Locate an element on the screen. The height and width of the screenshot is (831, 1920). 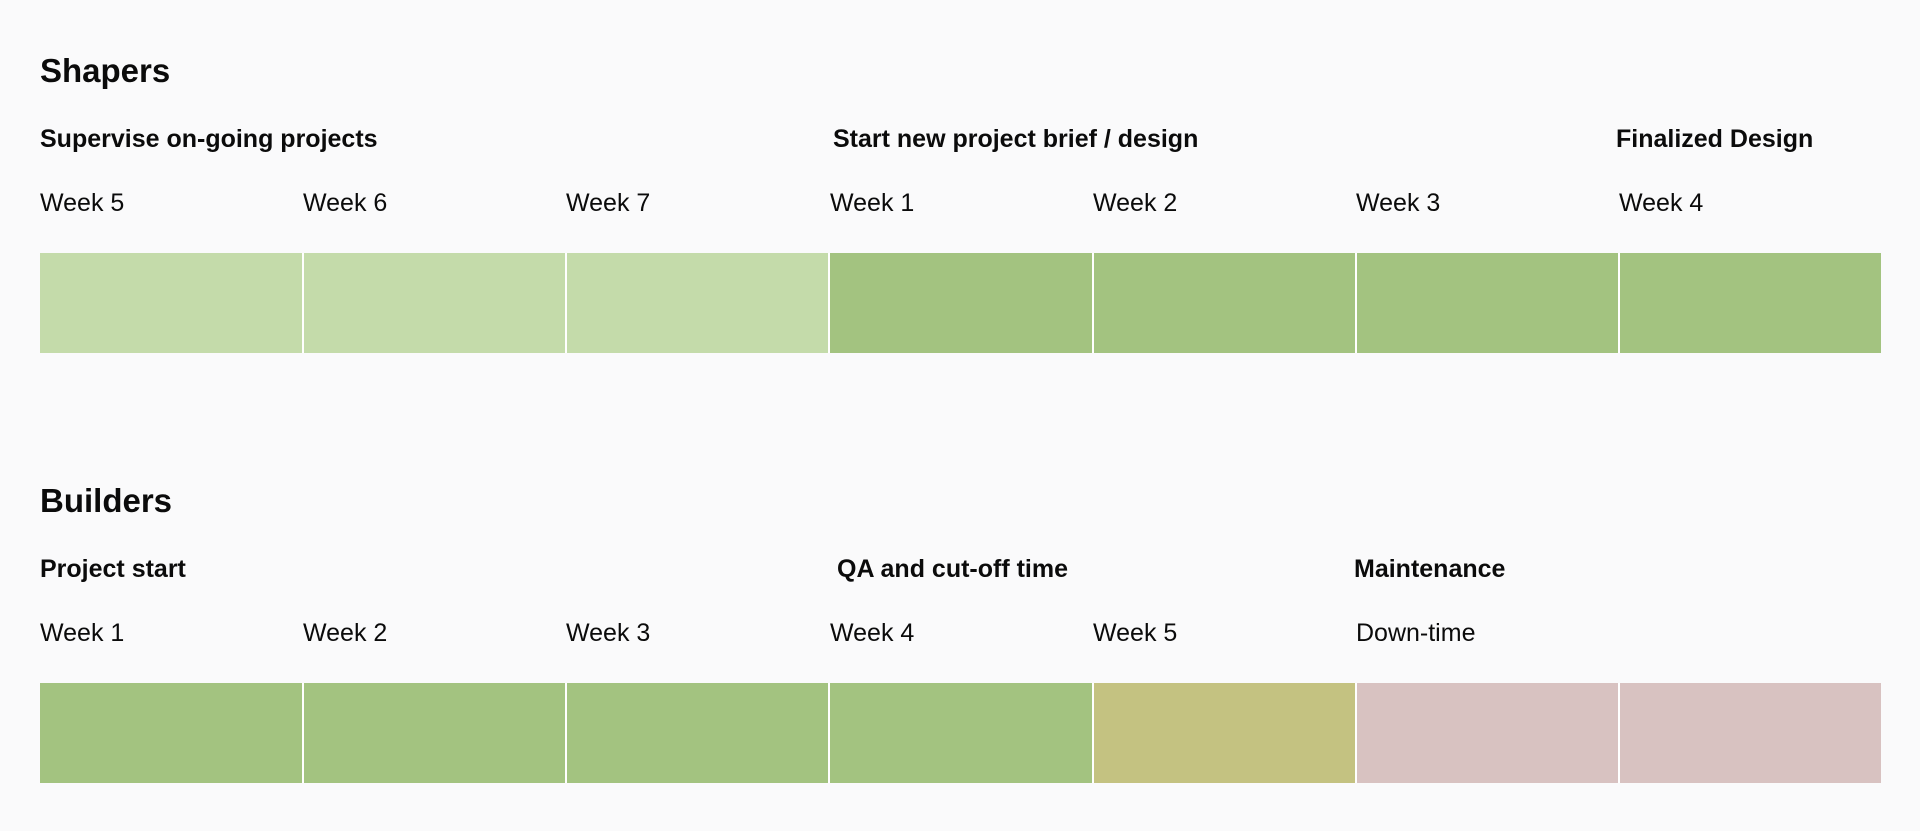
phase-label: Project start is located at coordinates (113, 569).